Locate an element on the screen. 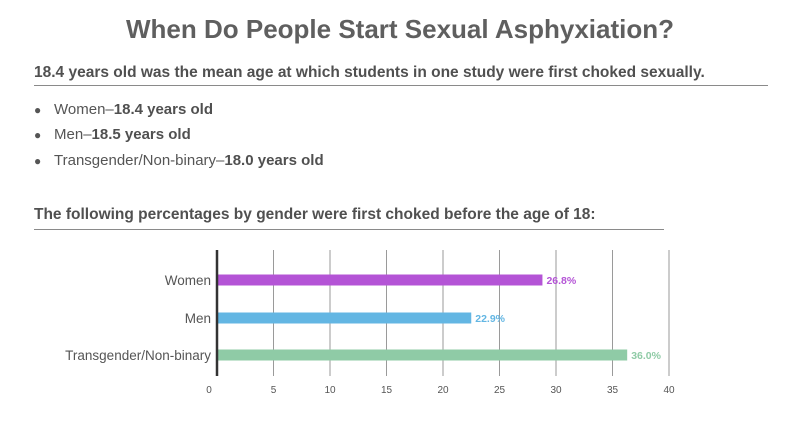 The width and height of the screenshot is (800, 440). x-tick-label: 5 is located at coordinates (274, 390).